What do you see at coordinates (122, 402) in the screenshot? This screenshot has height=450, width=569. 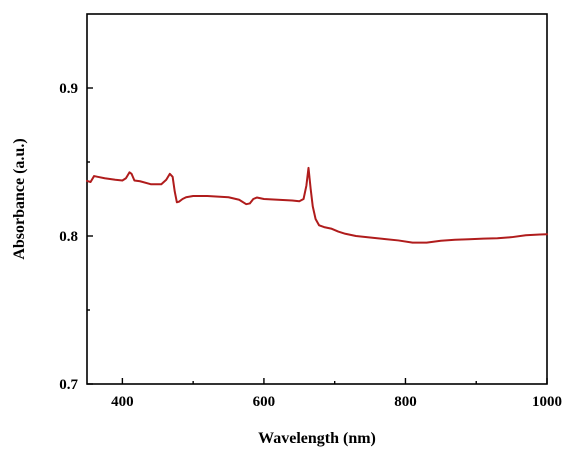 I see `x-tick-label: 400` at bounding box center [122, 402].